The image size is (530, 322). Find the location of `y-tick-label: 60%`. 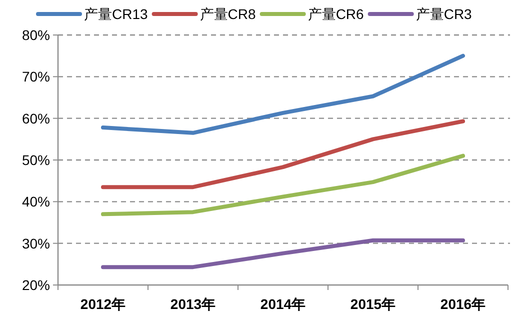

y-tick-label: 60% is located at coordinates (36, 118).